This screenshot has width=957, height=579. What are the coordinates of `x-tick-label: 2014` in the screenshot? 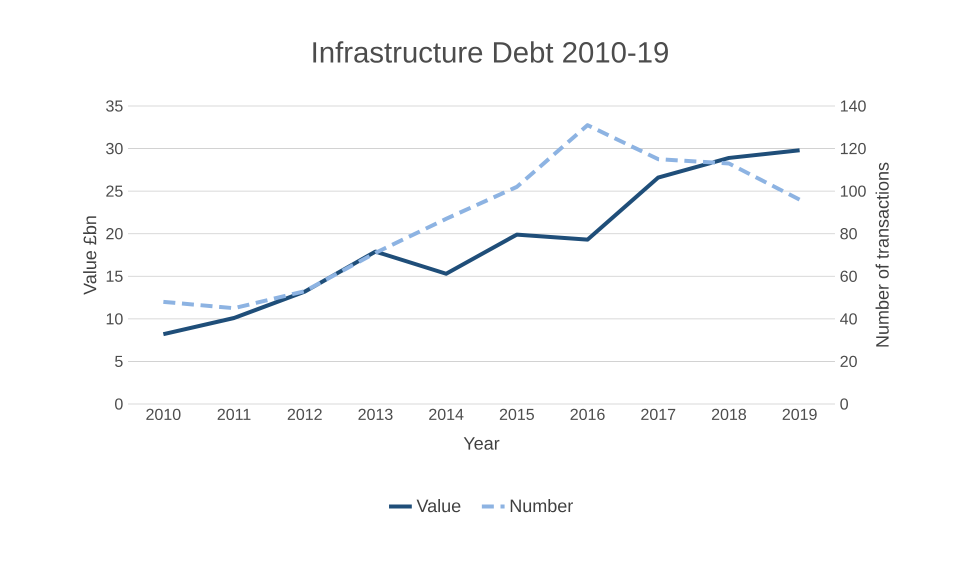 It's located at (446, 414).